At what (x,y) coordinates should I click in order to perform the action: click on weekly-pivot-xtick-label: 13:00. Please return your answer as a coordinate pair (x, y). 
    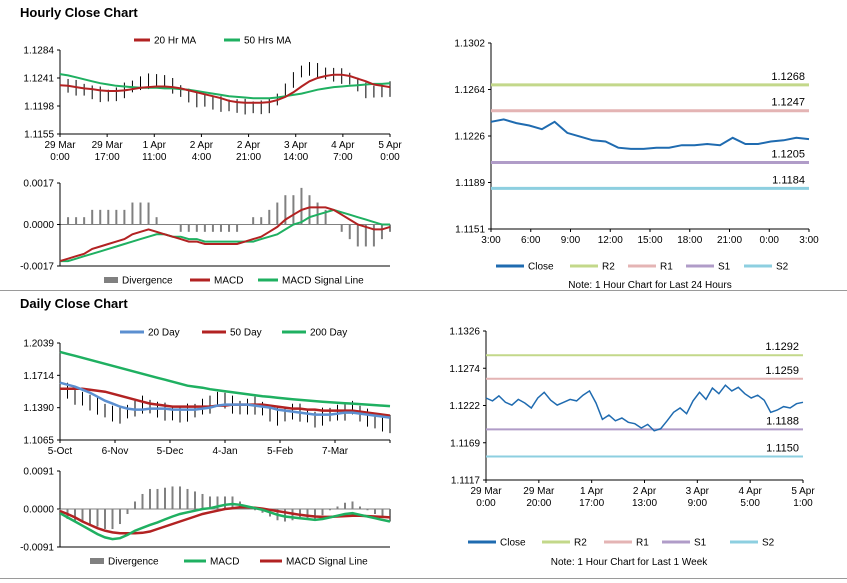
    Looking at the image, I should click on (644, 503).